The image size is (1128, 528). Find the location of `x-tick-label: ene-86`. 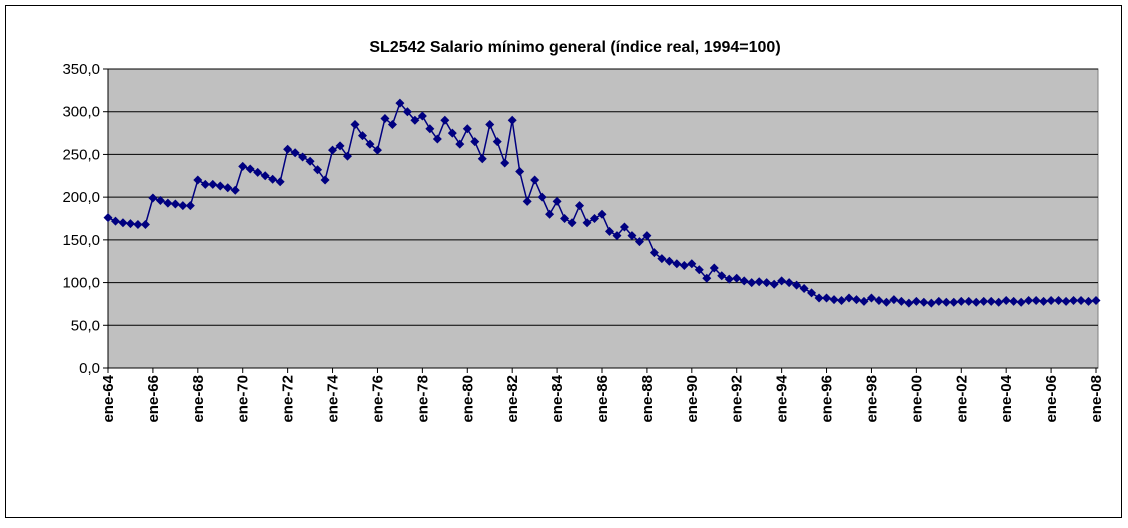

x-tick-label: ene-86 is located at coordinates (602, 399).